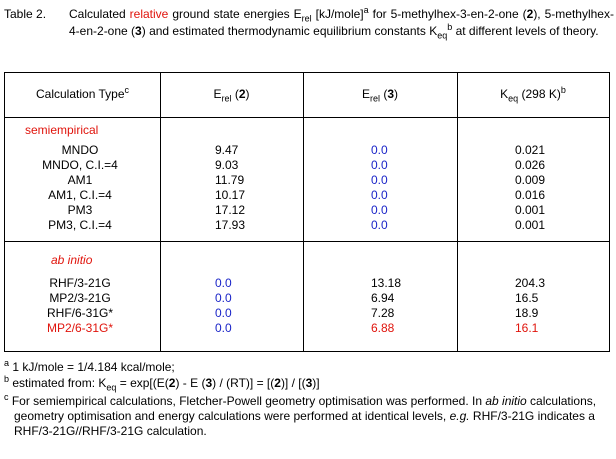 Image resolution: width=616 pixels, height=459 pixels. I want to click on table-row: MNDO 9.47 0.0 0.021, so click(303, 150).